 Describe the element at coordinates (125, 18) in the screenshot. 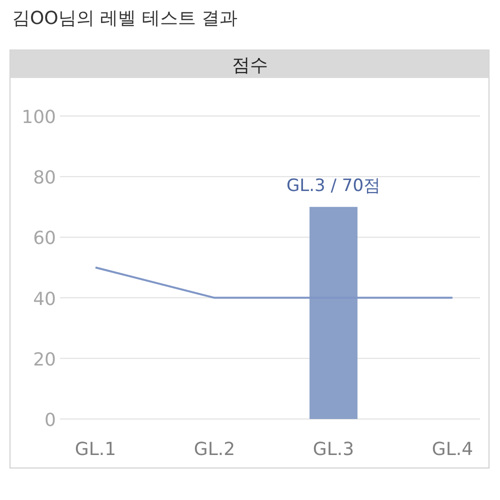

I see `chart-title: 김OO님의 레벨 테스트 결과` at that location.